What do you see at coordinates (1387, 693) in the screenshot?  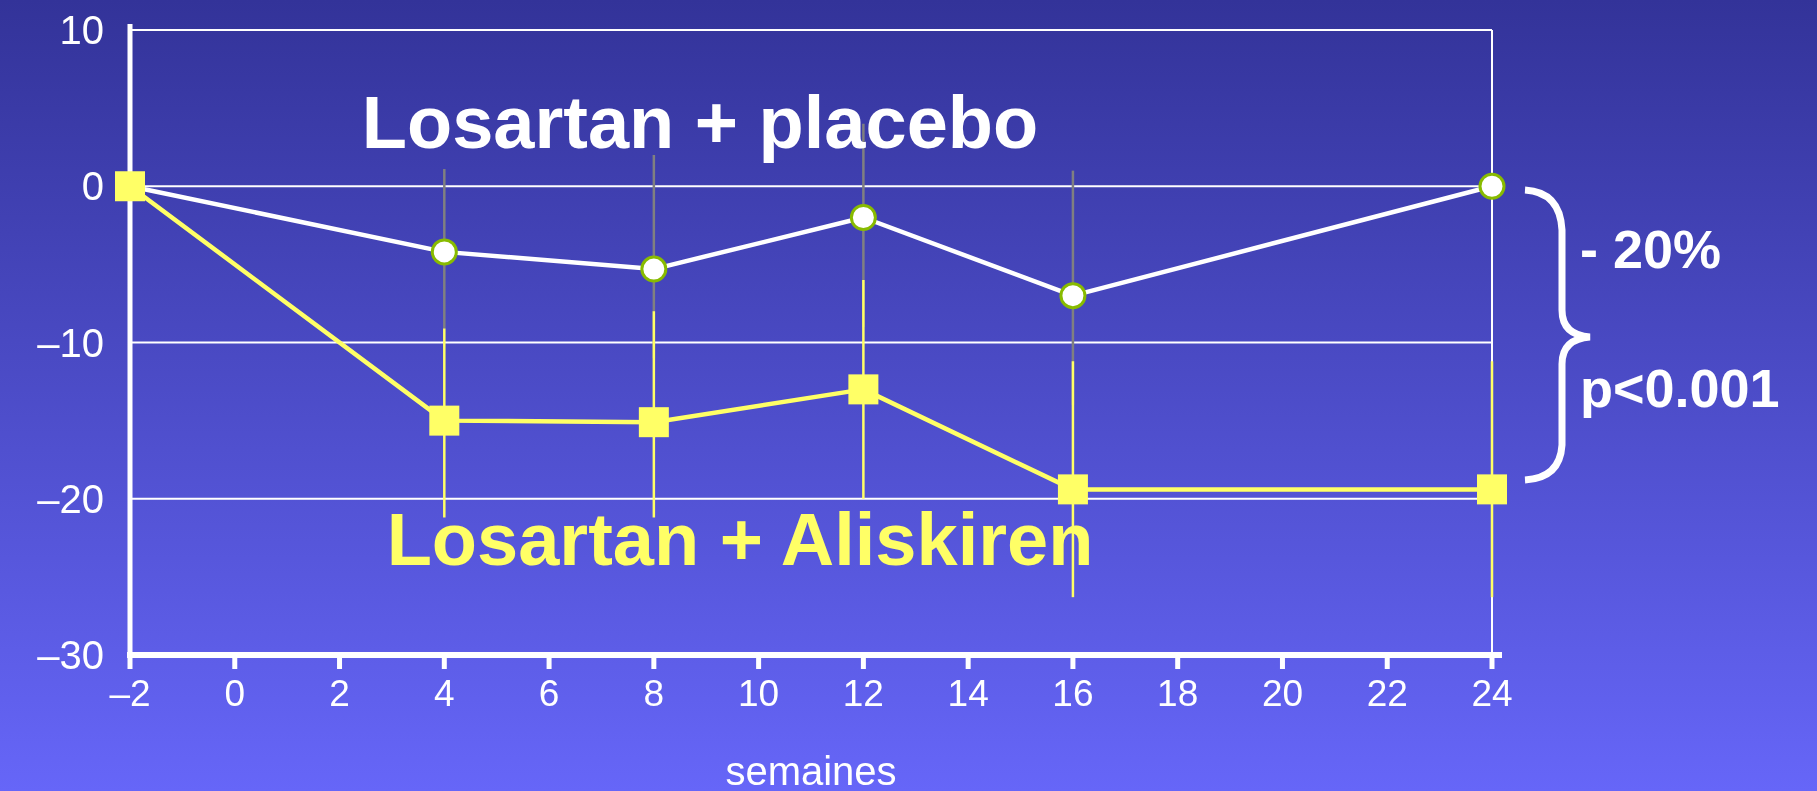 I see `x-tick-label: 22` at bounding box center [1387, 693].